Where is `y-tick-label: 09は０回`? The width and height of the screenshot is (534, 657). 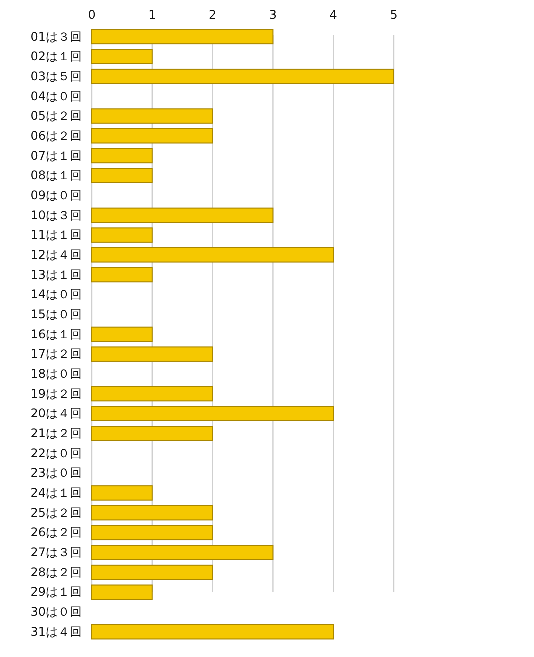 y-tick-label: 09は０回 is located at coordinates (56, 195).